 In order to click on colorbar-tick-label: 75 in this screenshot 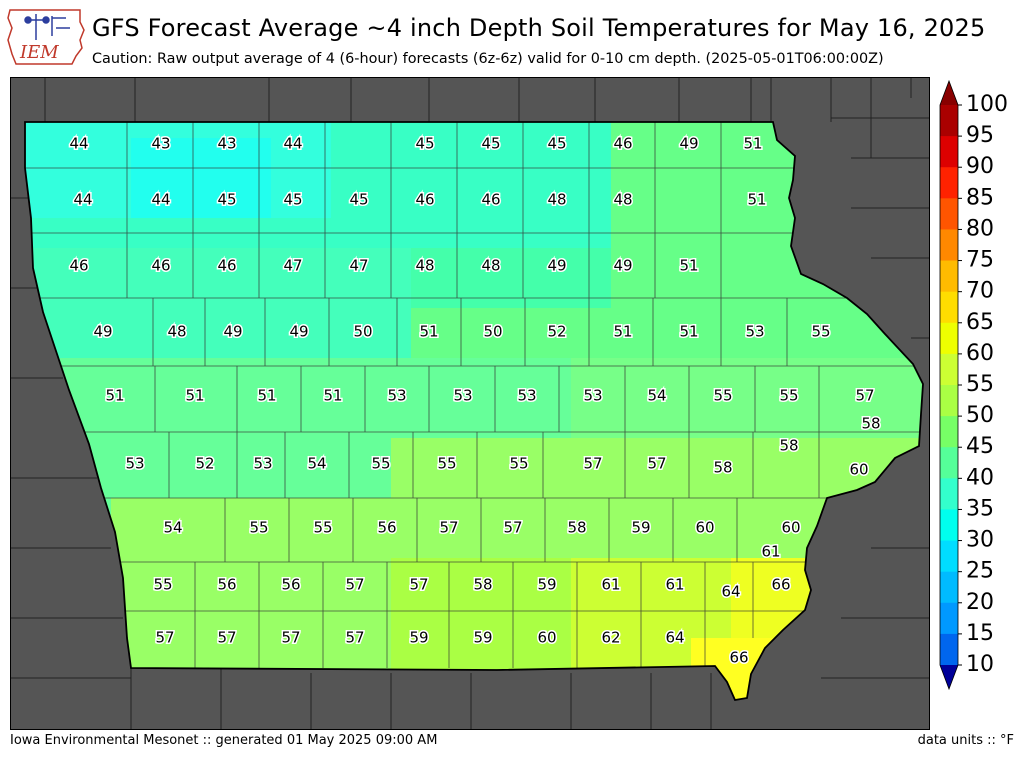, I will do `click(980, 260)`.